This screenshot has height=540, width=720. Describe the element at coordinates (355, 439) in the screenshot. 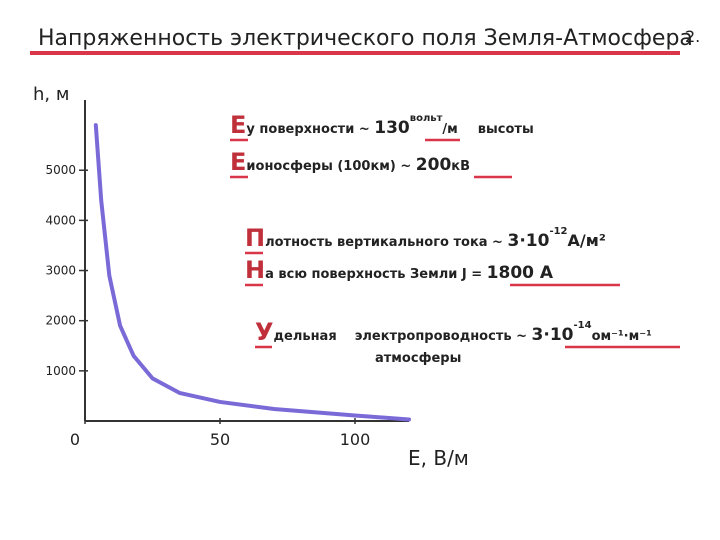

I see `x-tick-label: 100` at that location.